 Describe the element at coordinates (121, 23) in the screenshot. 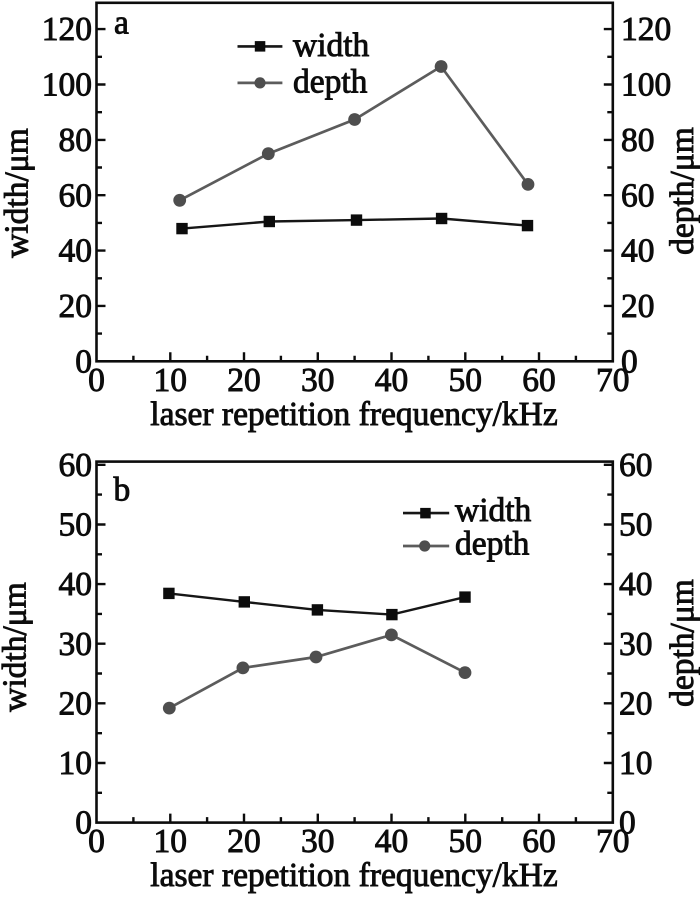

I see `svg-text: a` at that location.